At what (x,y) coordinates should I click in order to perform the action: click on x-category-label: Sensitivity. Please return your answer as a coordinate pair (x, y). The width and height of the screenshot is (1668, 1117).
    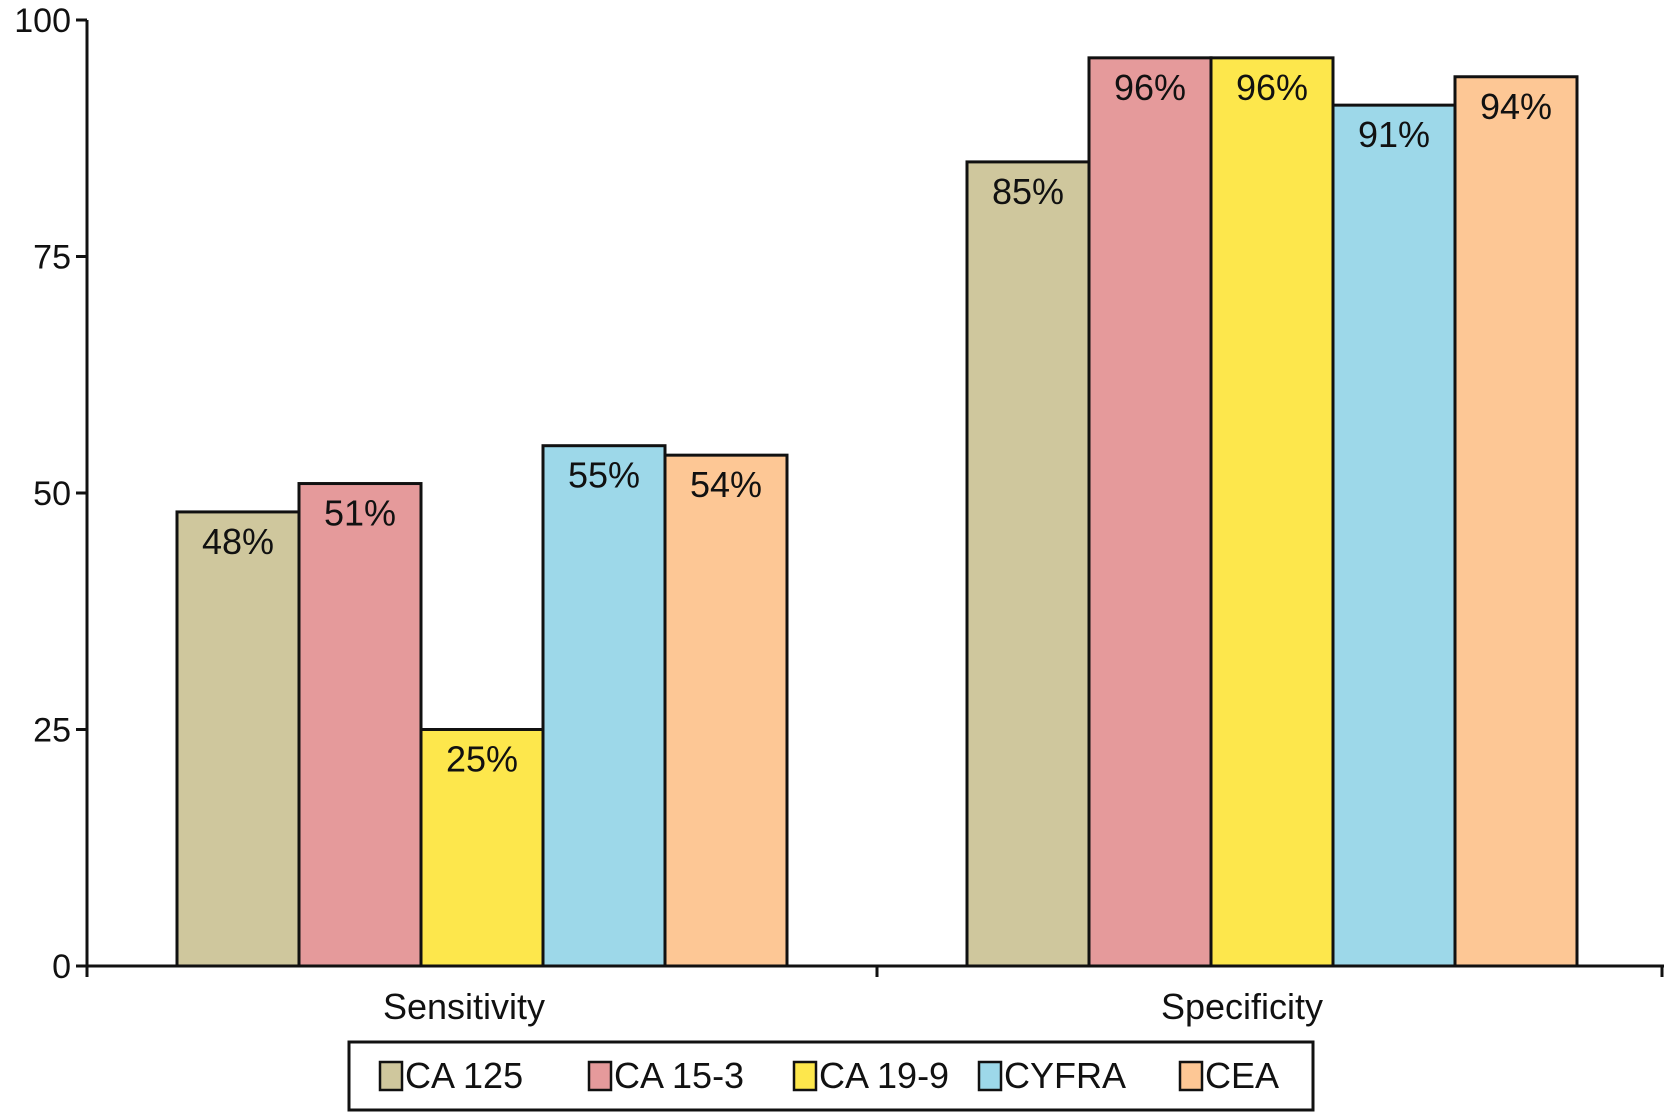
    Looking at the image, I should click on (464, 1006).